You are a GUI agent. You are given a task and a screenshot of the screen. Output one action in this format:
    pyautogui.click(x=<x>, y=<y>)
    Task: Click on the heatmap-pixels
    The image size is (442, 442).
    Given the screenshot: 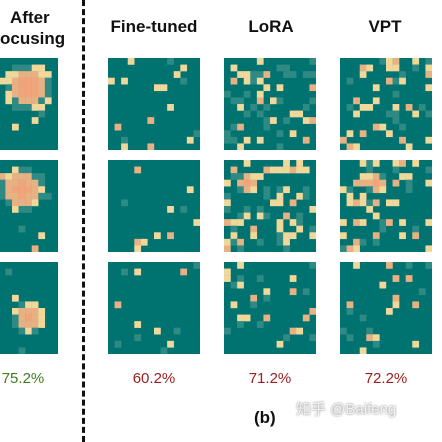 What is the action you would take?
    pyautogui.click(x=26, y=97)
    